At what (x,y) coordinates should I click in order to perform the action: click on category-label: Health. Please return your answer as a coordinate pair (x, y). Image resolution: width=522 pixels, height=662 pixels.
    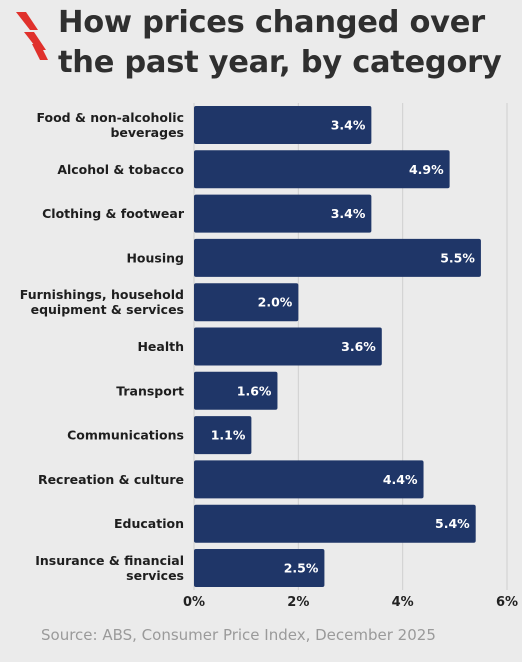
    Looking at the image, I should click on (160, 346).